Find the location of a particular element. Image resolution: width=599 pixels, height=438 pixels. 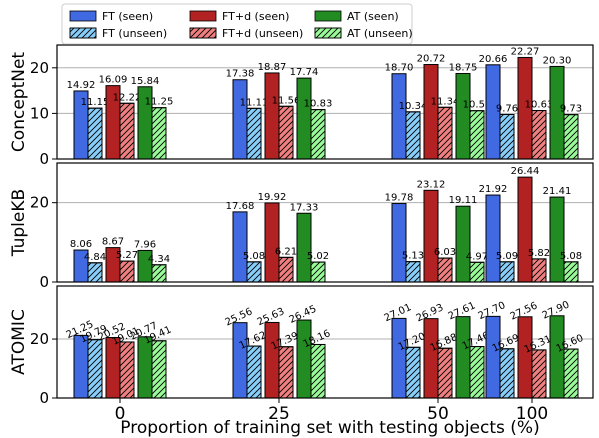

data-label-ft-seen-100: 20.66 is located at coordinates (493, 59).